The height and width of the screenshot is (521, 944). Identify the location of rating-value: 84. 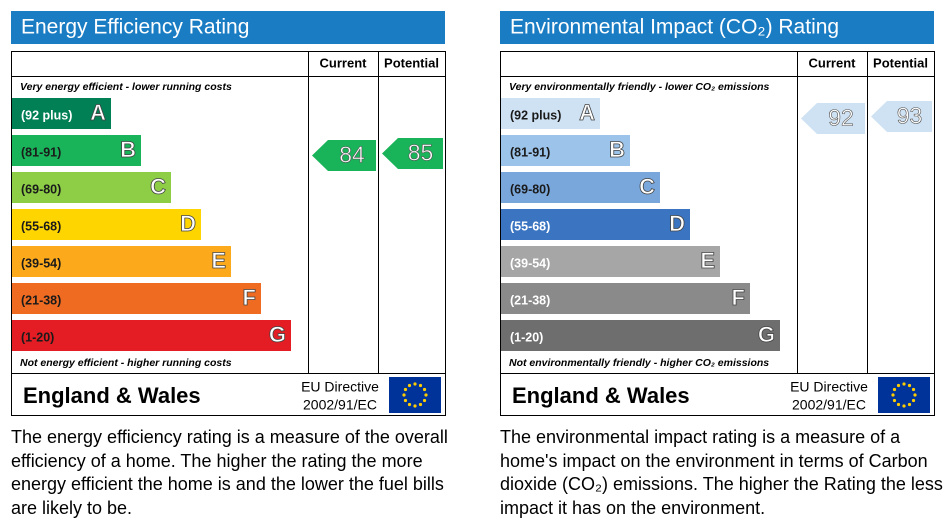
(352, 155).